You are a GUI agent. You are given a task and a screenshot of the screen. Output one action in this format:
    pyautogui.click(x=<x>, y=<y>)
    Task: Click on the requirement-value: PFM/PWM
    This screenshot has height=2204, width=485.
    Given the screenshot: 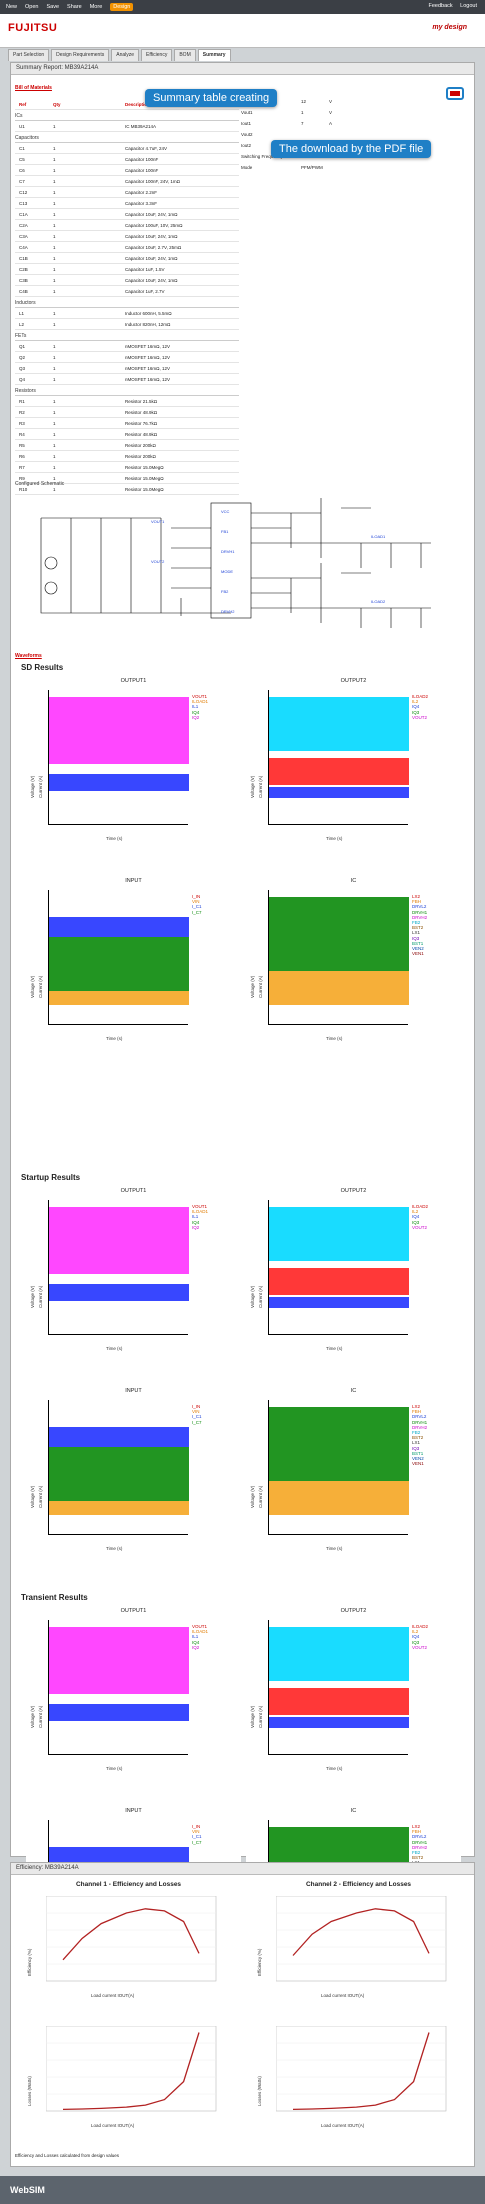 What is the action you would take?
    pyautogui.click(x=312, y=167)
    